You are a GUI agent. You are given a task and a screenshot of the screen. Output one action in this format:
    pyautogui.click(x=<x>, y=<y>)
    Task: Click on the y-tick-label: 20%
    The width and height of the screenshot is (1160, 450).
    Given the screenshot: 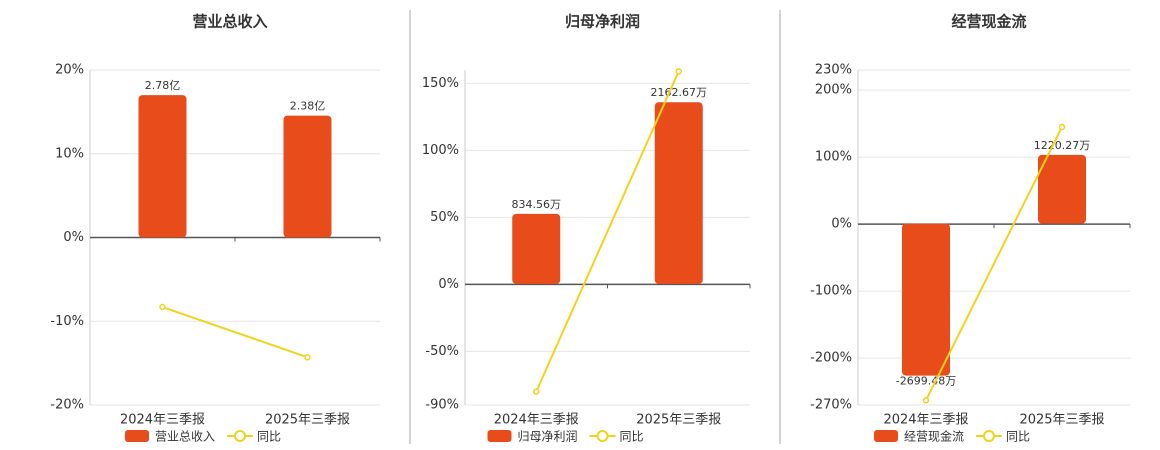 What is the action you would take?
    pyautogui.click(x=69, y=70)
    